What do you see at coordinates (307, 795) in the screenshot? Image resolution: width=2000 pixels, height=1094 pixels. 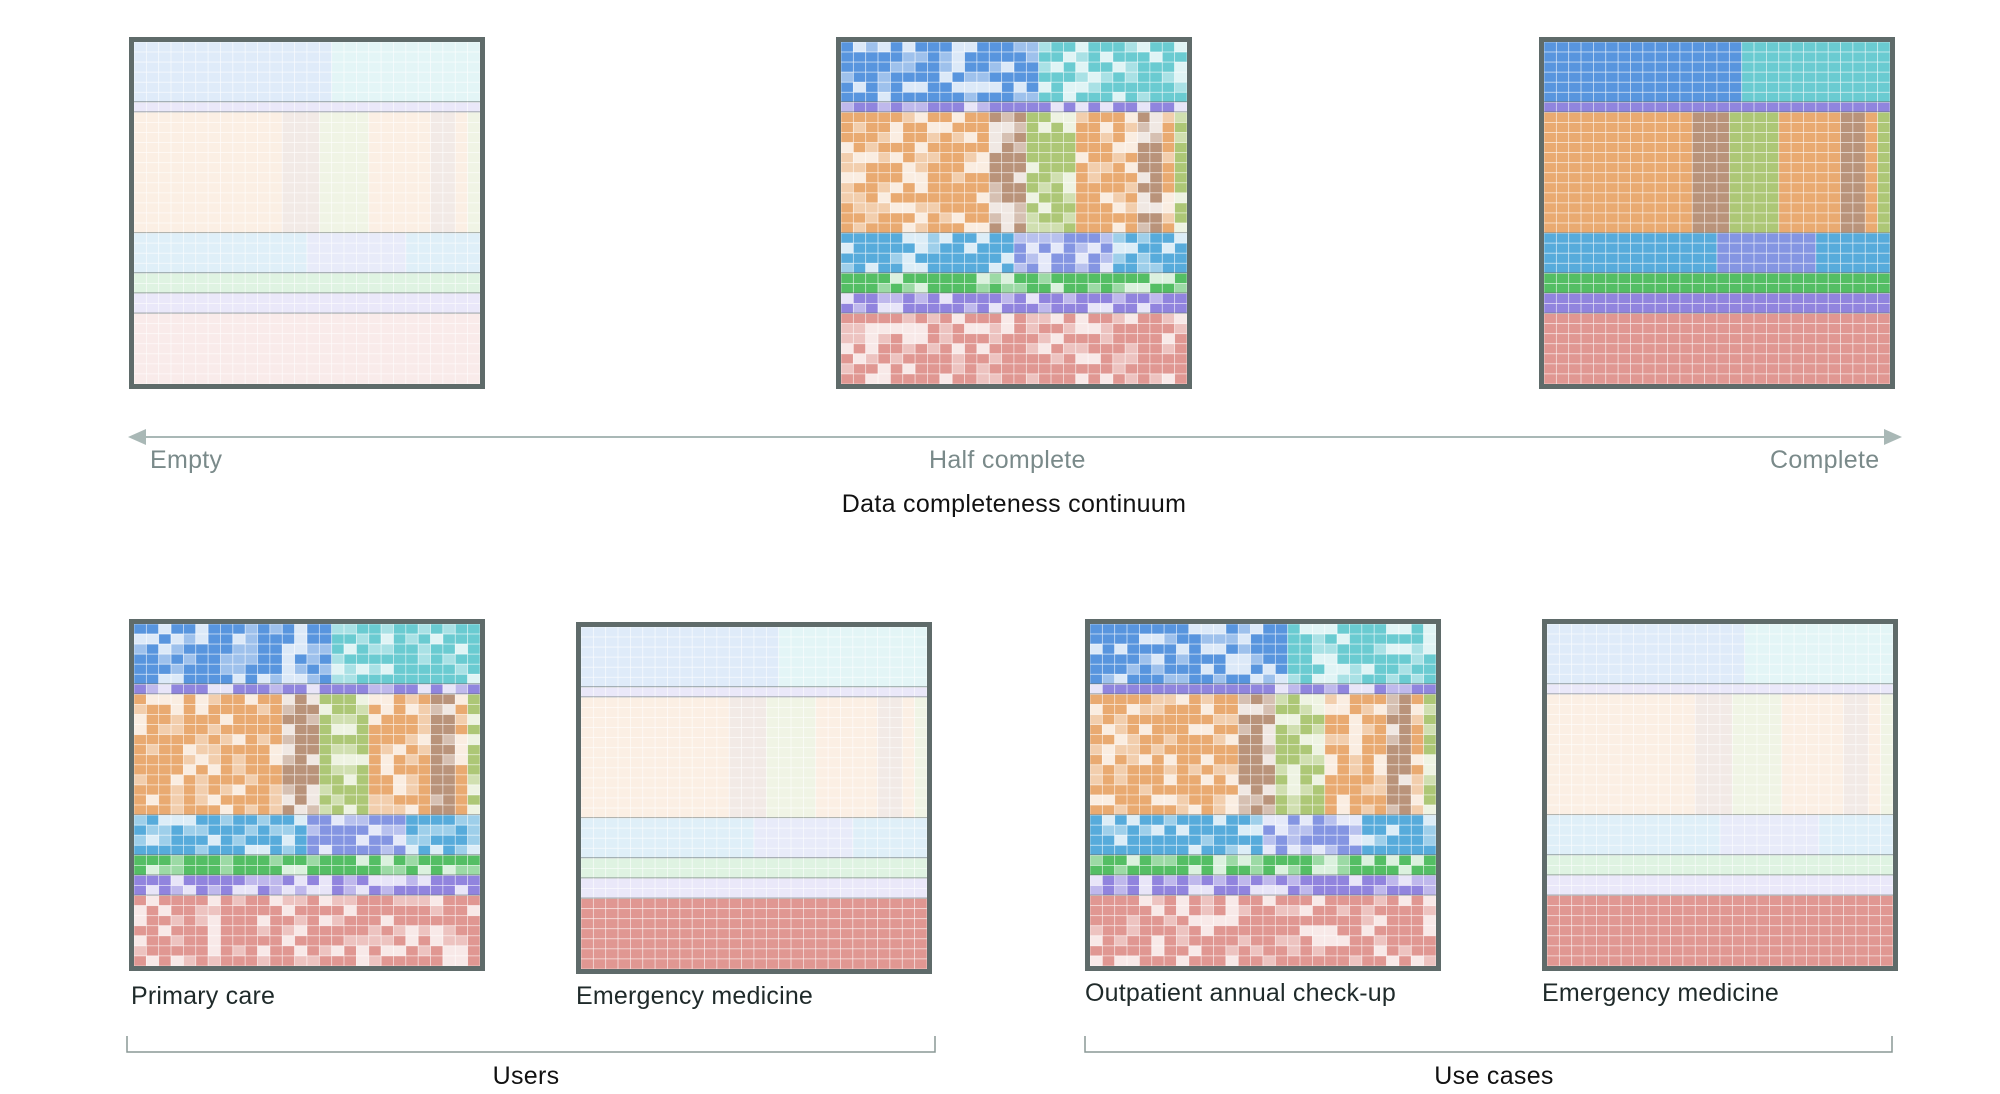 I see `grid-primary-care-svg` at bounding box center [307, 795].